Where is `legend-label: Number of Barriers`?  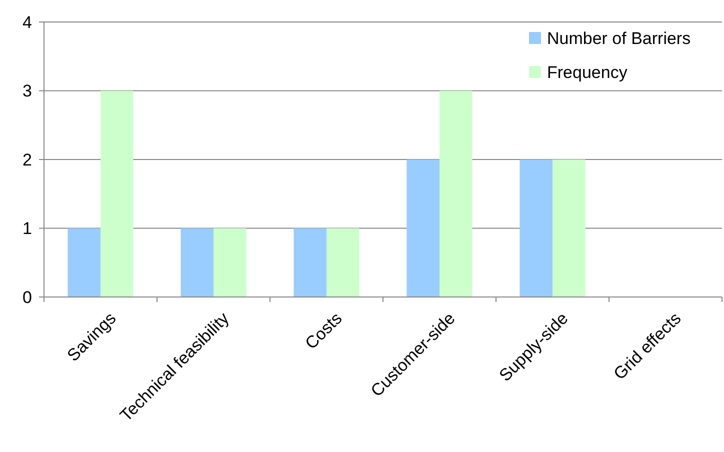 legend-label: Number of Barriers is located at coordinates (619, 38).